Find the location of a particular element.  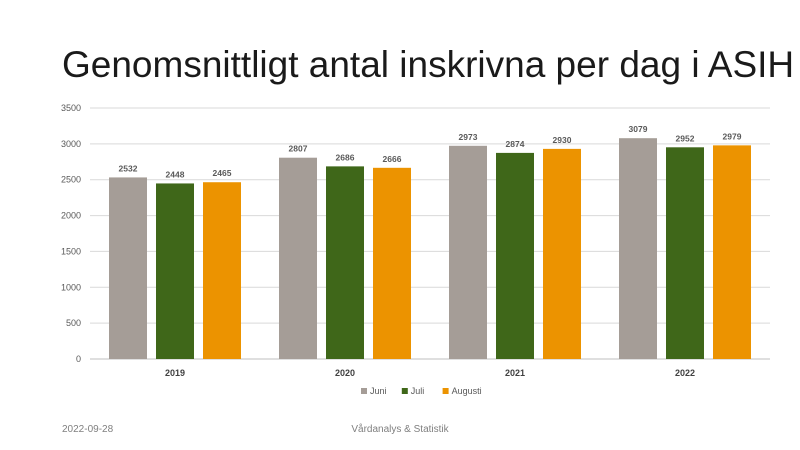

data-label: 2930 is located at coordinates (562, 140).